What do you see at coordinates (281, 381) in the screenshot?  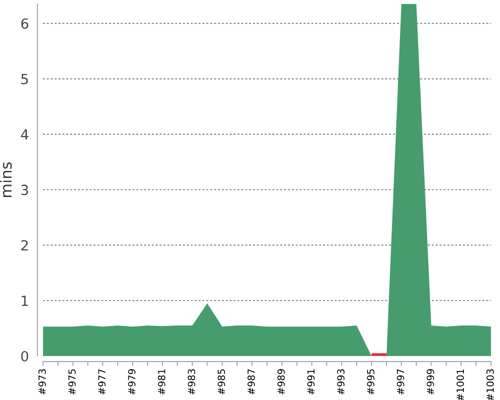 I see `x-tick-label: #989` at bounding box center [281, 381].